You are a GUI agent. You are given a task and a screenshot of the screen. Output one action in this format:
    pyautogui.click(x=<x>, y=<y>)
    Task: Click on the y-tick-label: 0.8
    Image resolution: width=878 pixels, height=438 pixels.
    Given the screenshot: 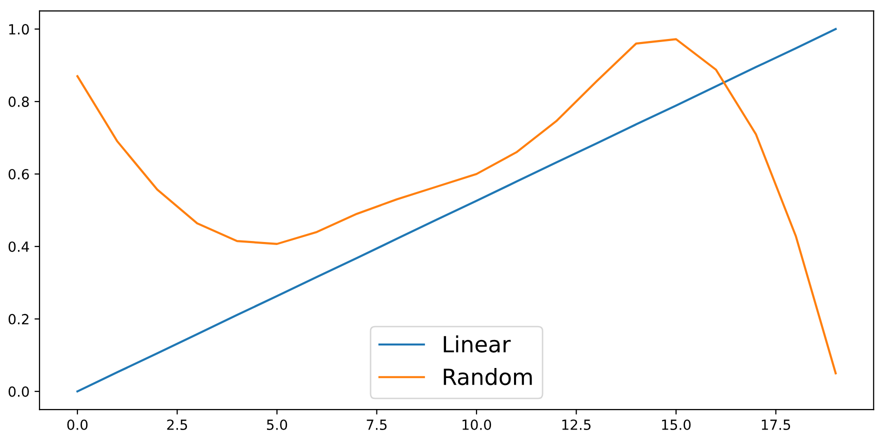 What is the action you would take?
    pyautogui.click(x=18, y=102)
    